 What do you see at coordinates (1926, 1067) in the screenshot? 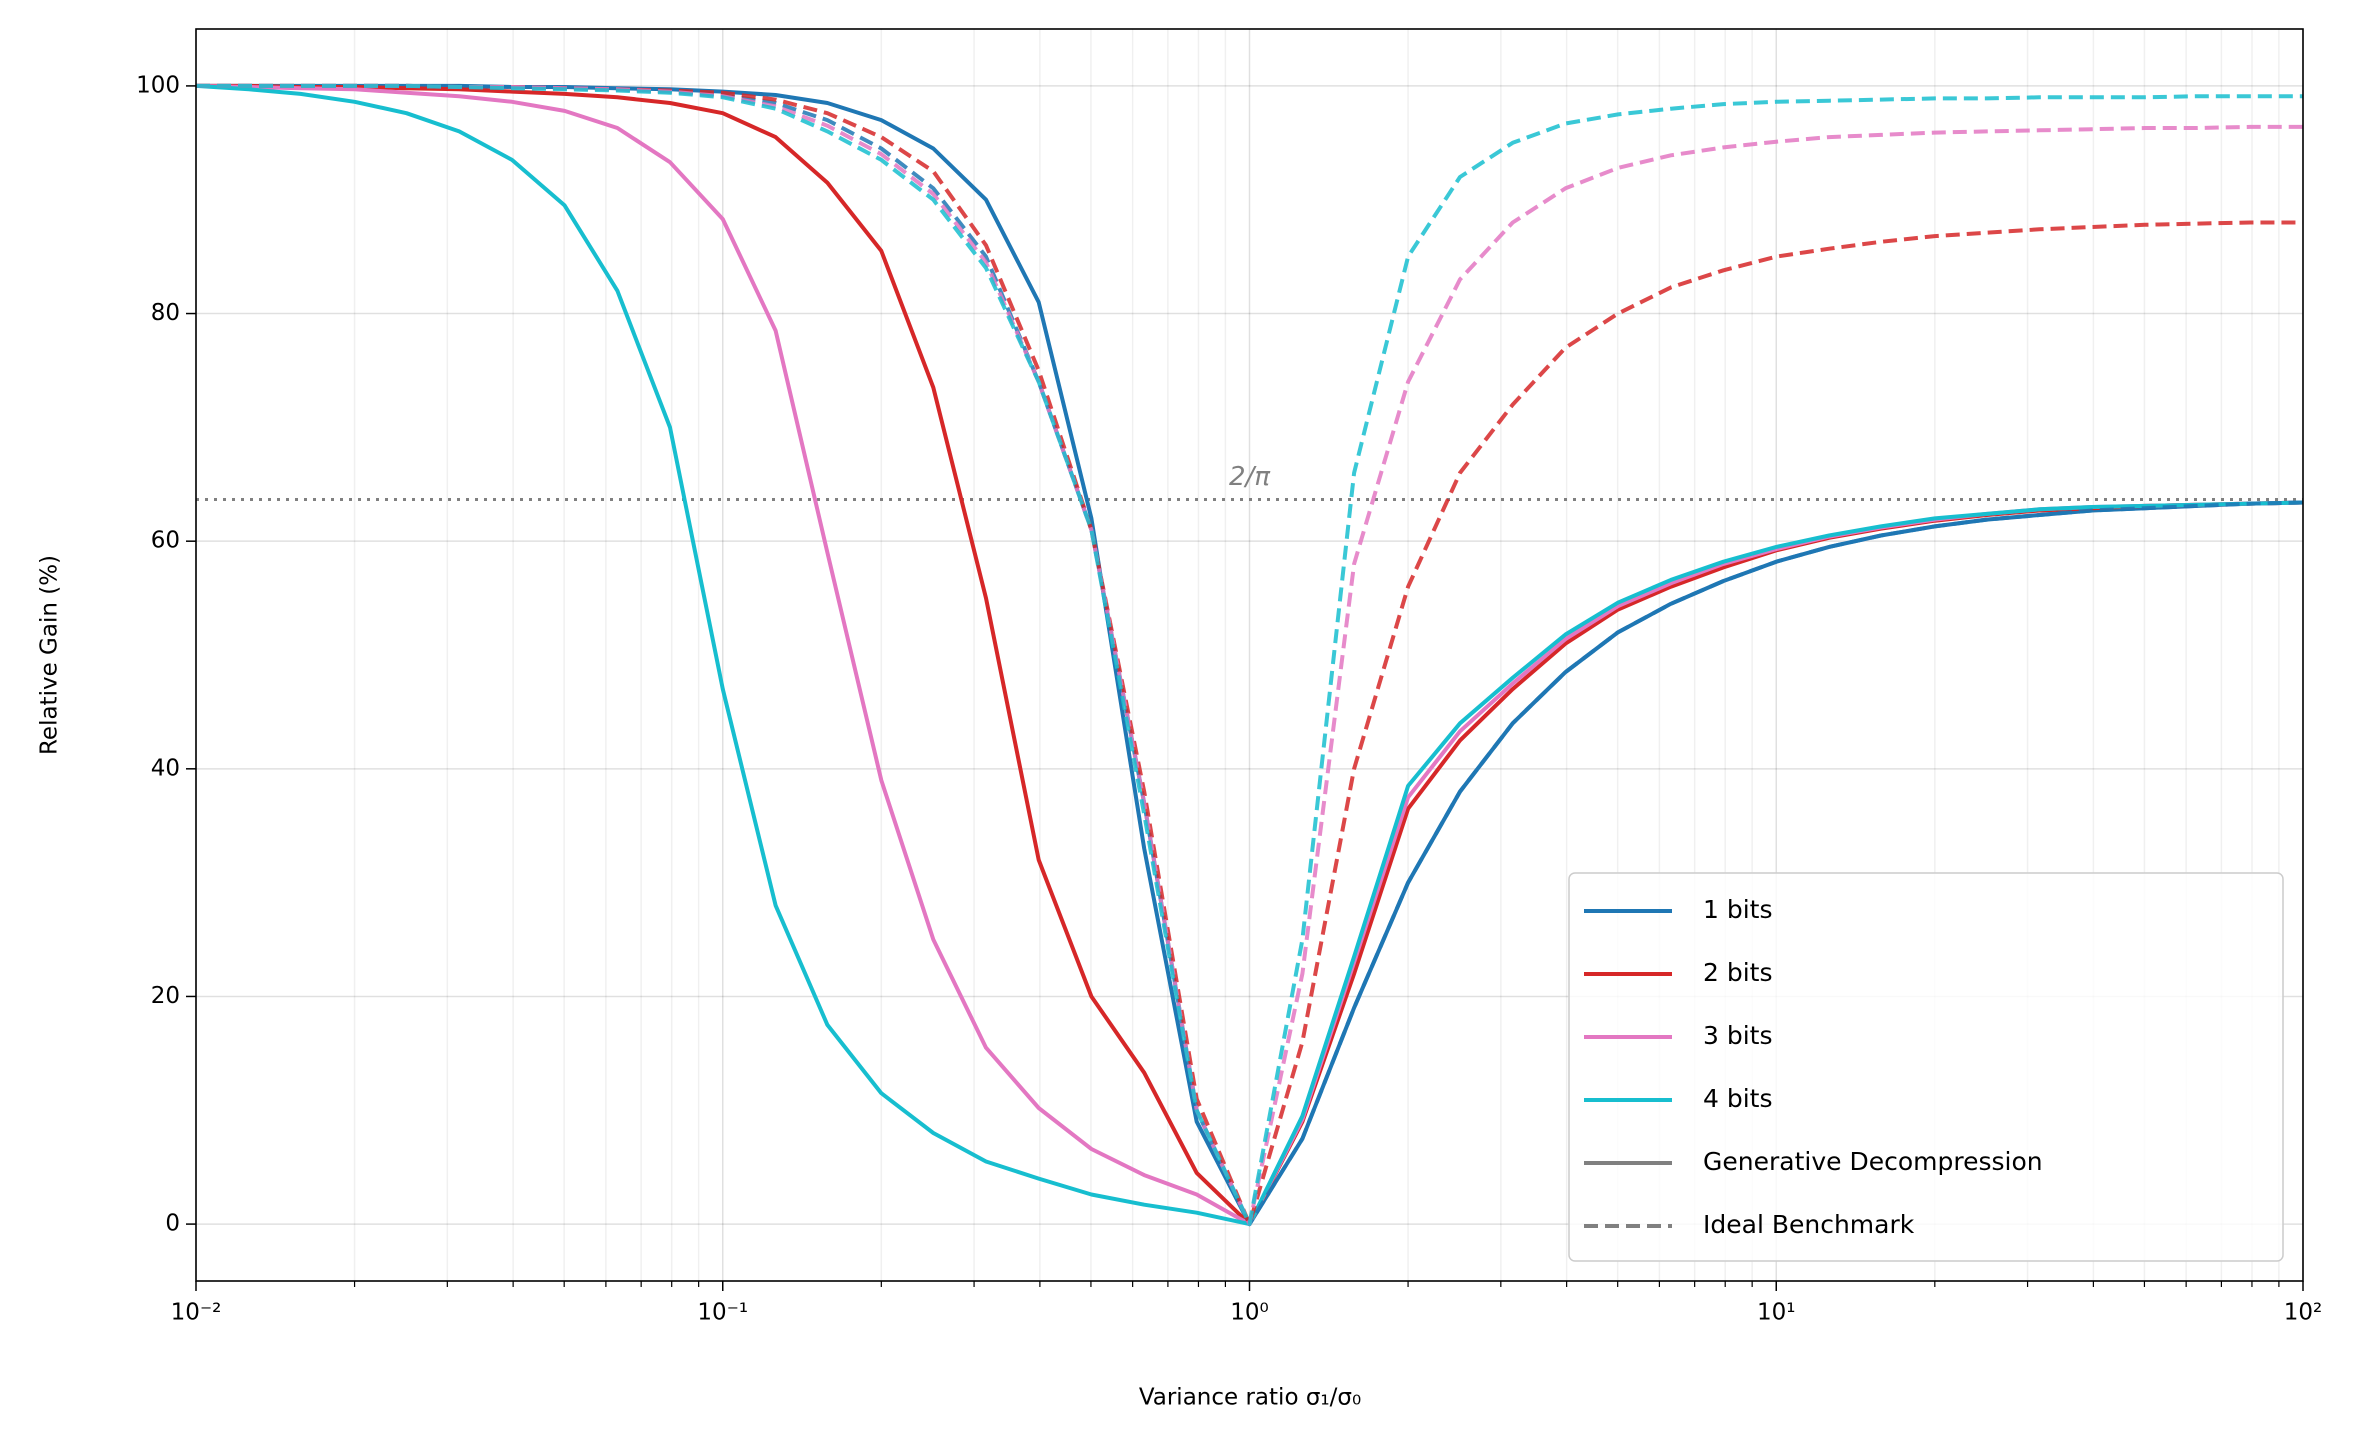
I see `legend-box` at bounding box center [1926, 1067].